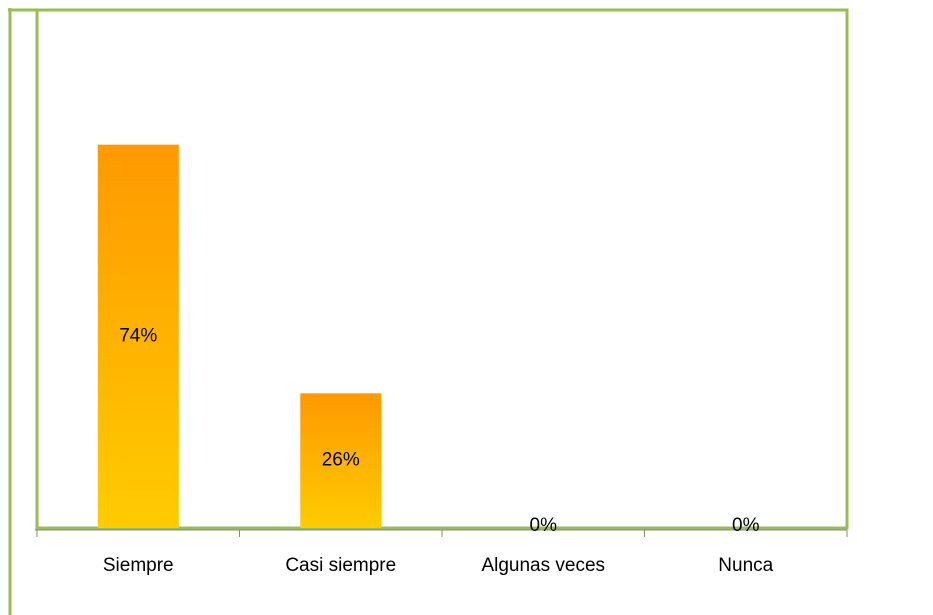 The height and width of the screenshot is (615, 933). What do you see at coordinates (138, 565) in the screenshot?
I see `x-tick-label: Siempre` at bounding box center [138, 565].